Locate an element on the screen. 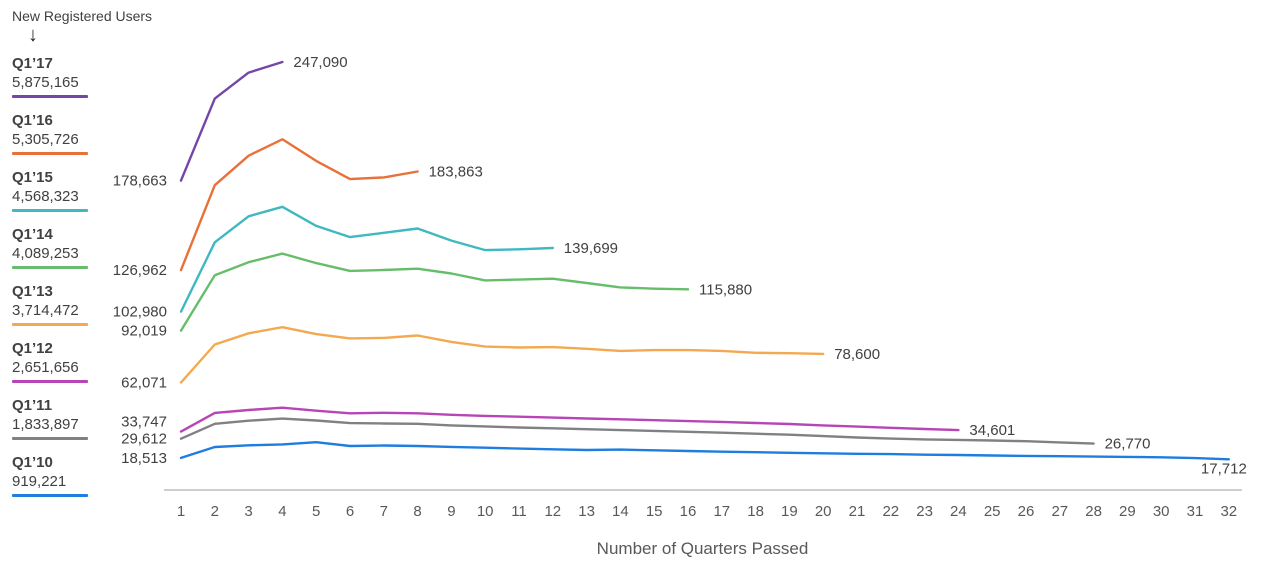 This screenshot has height=573, width=1281. start-value-label-q1-17: 178,663 is located at coordinates (140, 181).